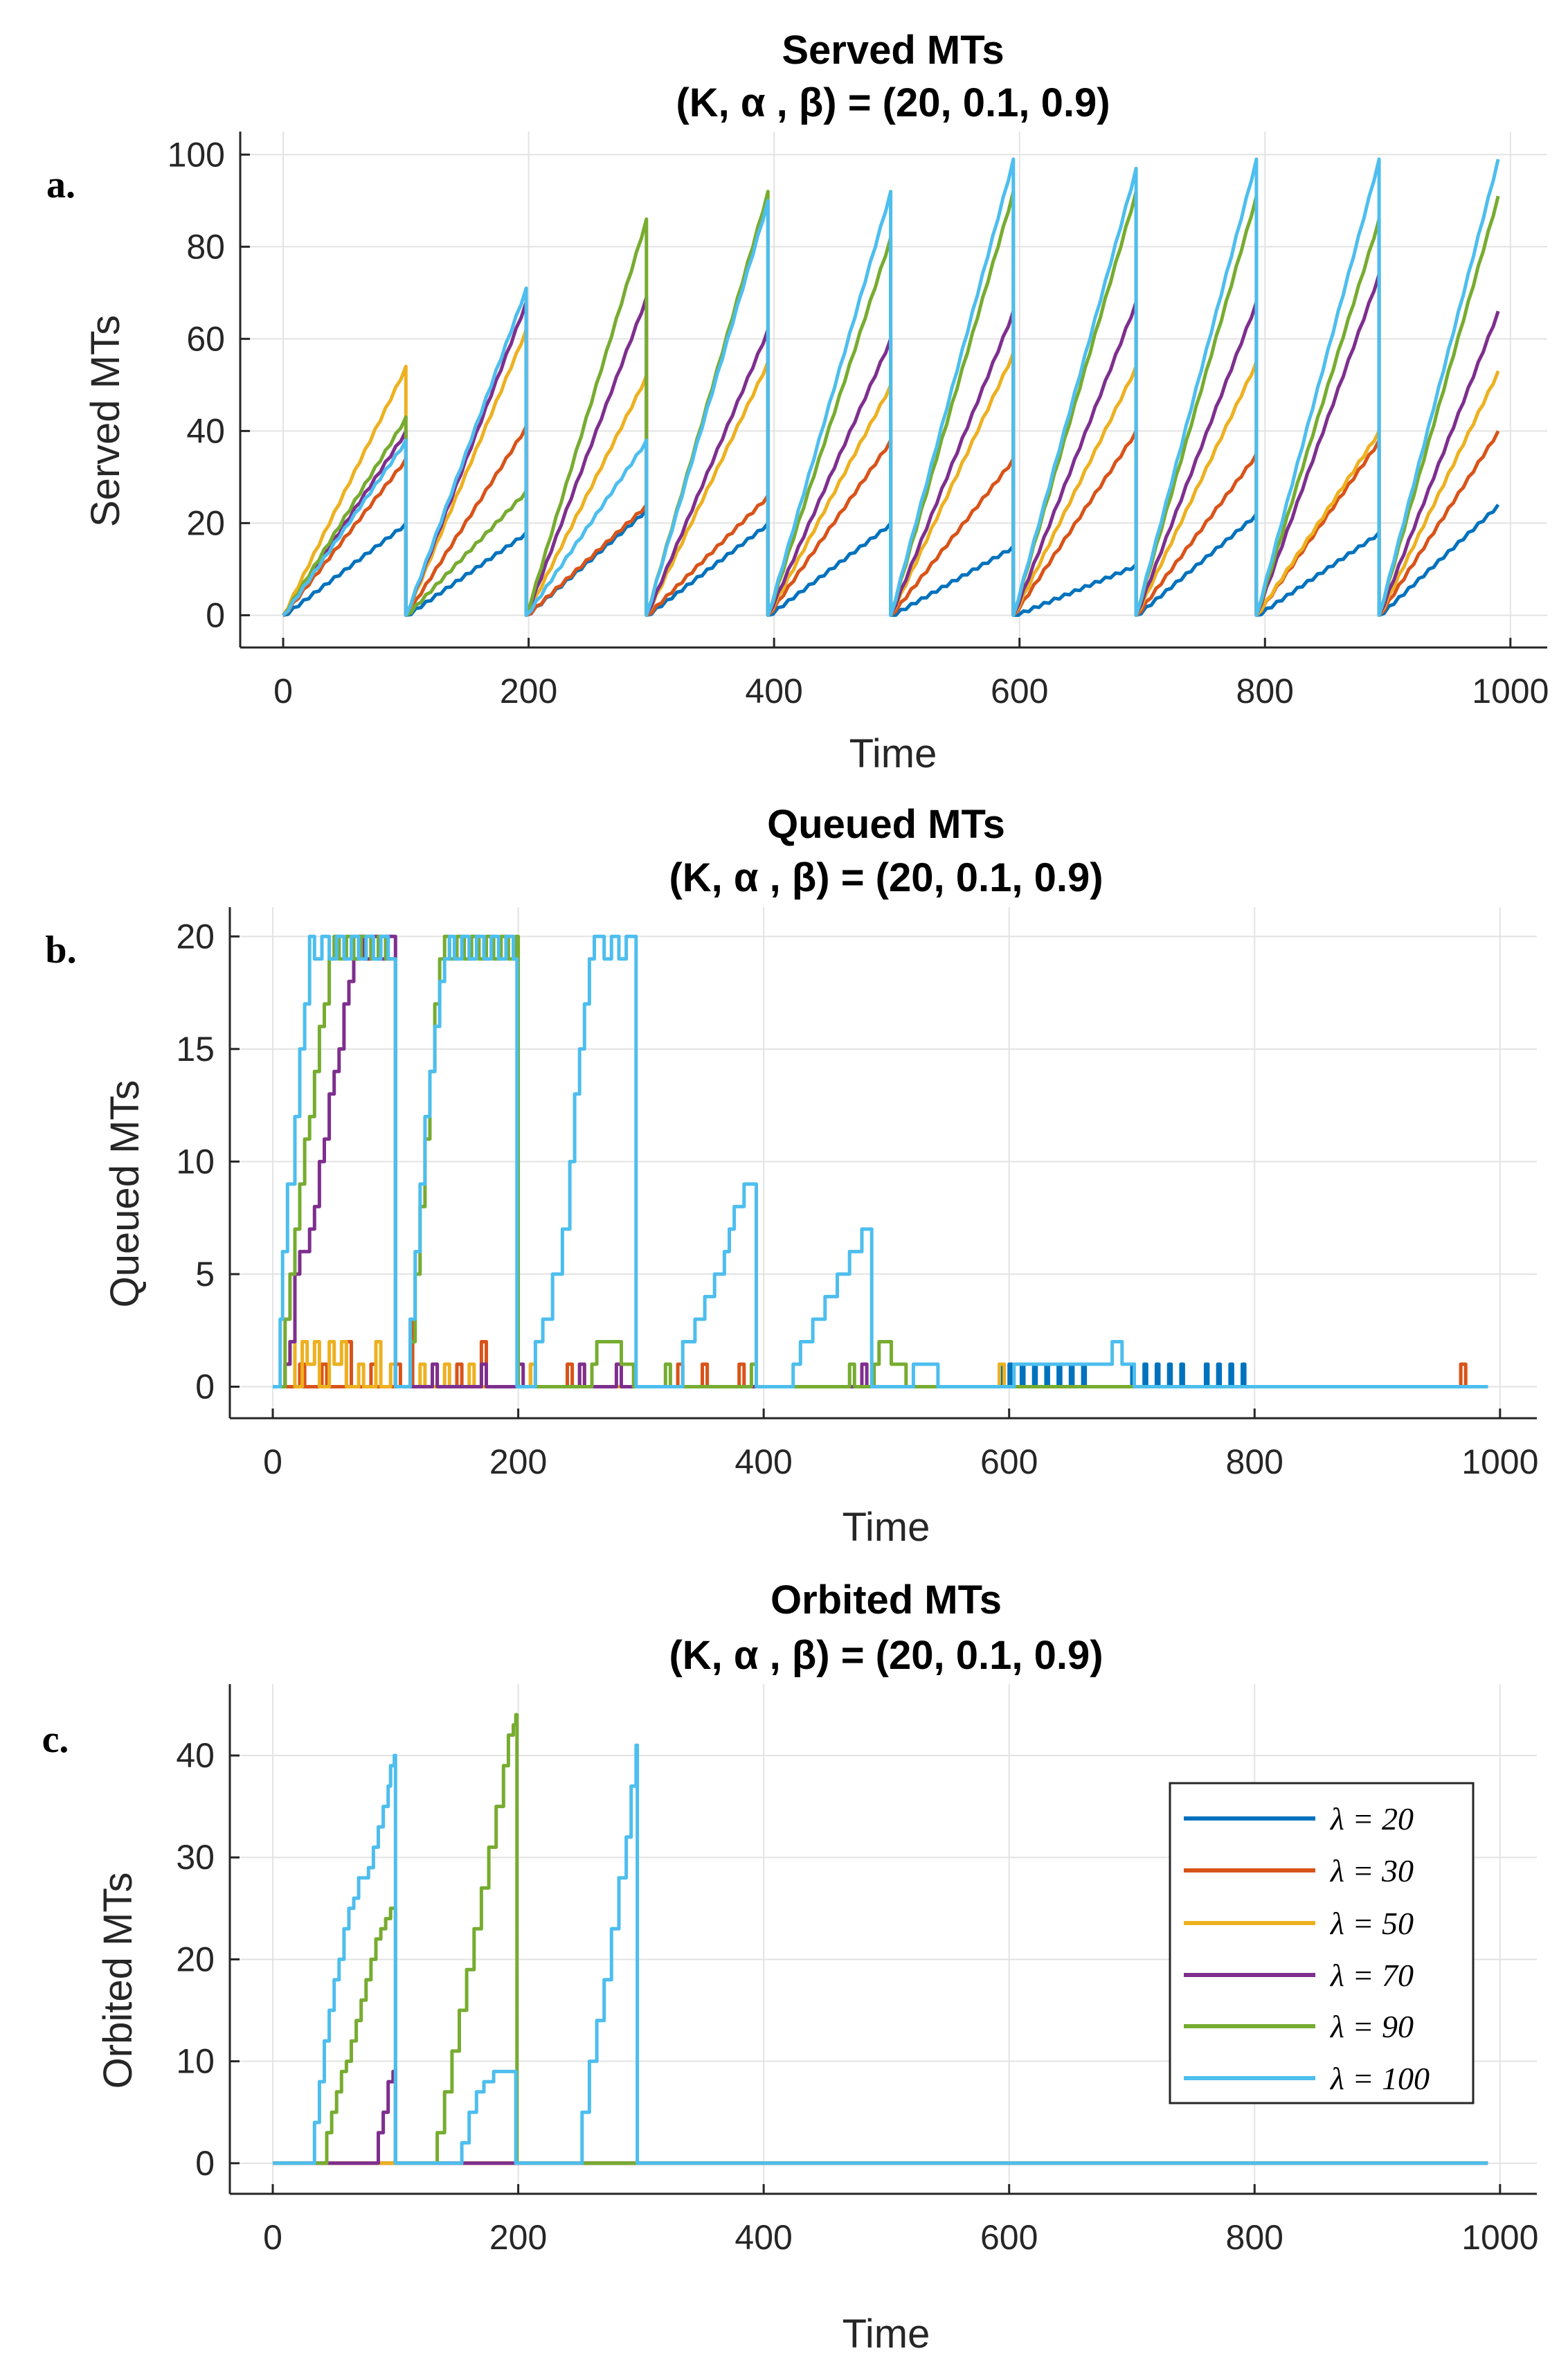  What do you see at coordinates (196, 1049) in the screenshot?
I see `y-tick-label: 15` at bounding box center [196, 1049].